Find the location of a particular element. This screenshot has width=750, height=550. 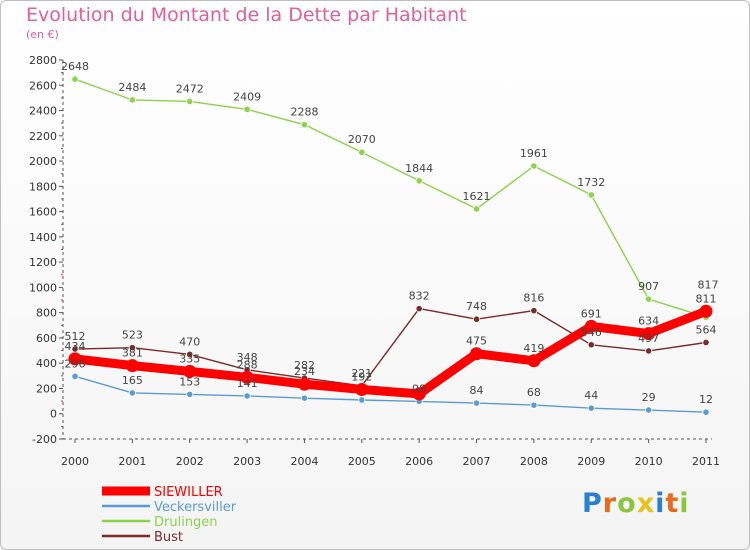

y-tick-label: 400 is located at coordinates (46, 363).